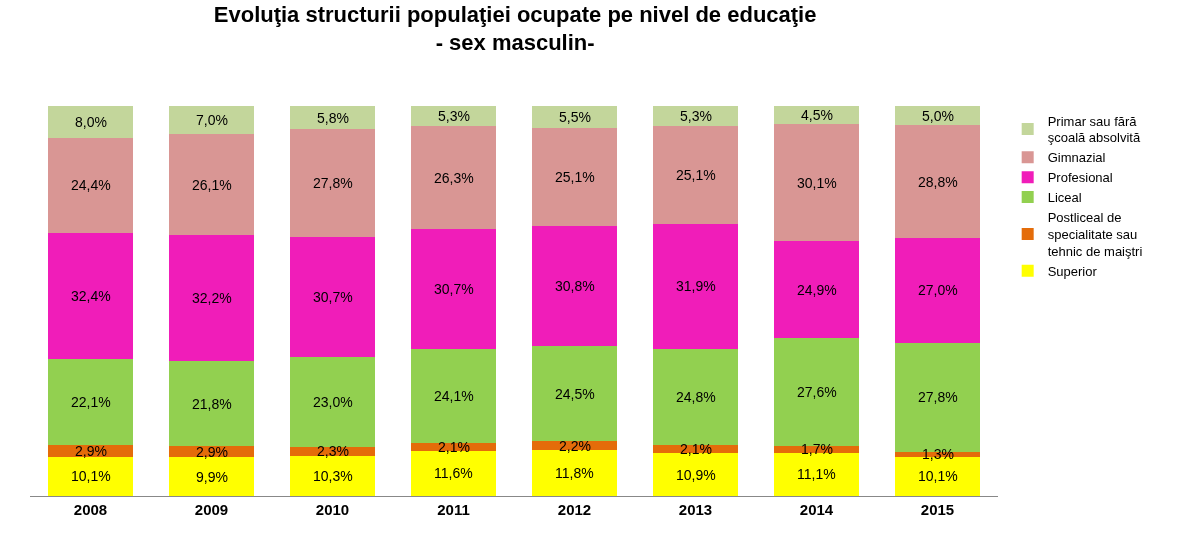 This screenshot has width=1198, height=541. What do you see at coordinates (1094, 129) in the screenshot?
I see `legend-label: Primar sau fără şcoală absolvită` at bounding box center [1094, 129].